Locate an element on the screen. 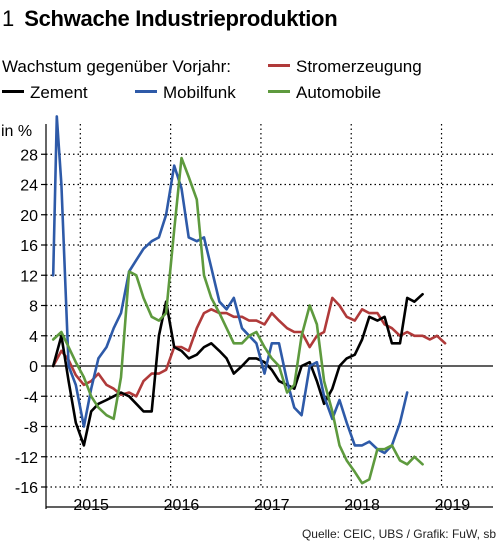  x-tick-label: 2017 is located at coordinates (272, 505).